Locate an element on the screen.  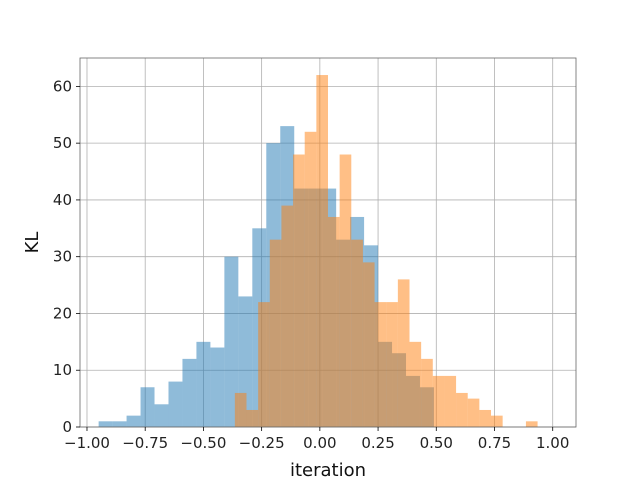
y-axis-label: KL is located at coordinates (32, 243).